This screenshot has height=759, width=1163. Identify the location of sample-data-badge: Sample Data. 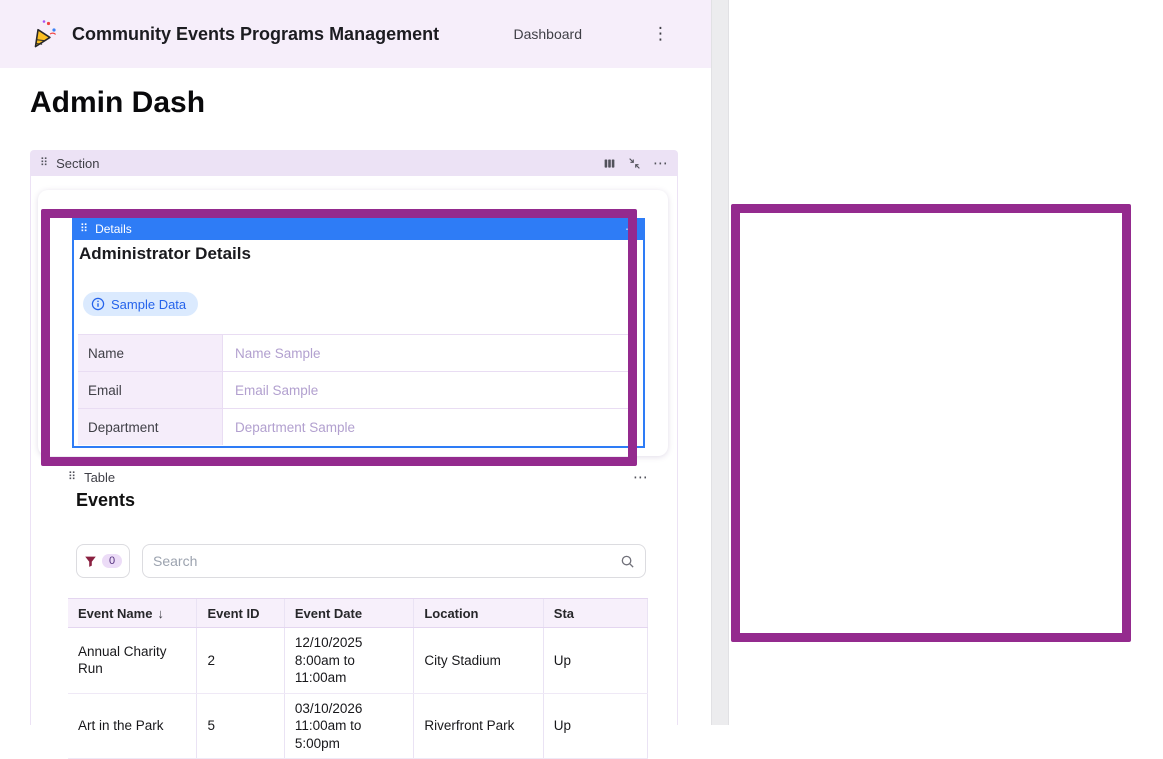
(141, 304).